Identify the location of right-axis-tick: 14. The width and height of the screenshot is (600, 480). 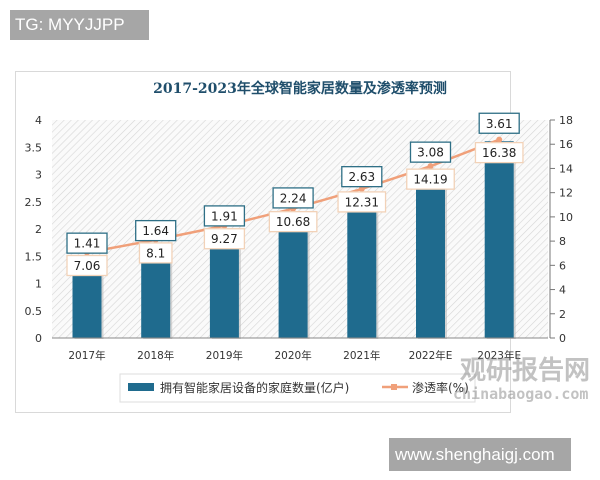
(566, 168).